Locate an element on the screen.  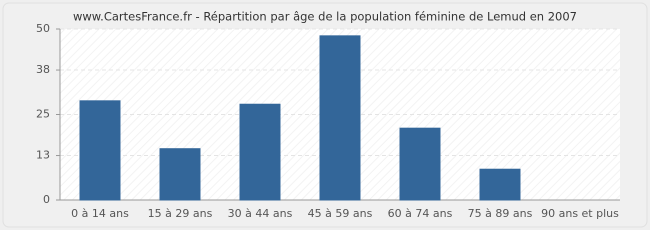
x-tick-label: 30 à 44 ans is located at coordinates (260, 213).